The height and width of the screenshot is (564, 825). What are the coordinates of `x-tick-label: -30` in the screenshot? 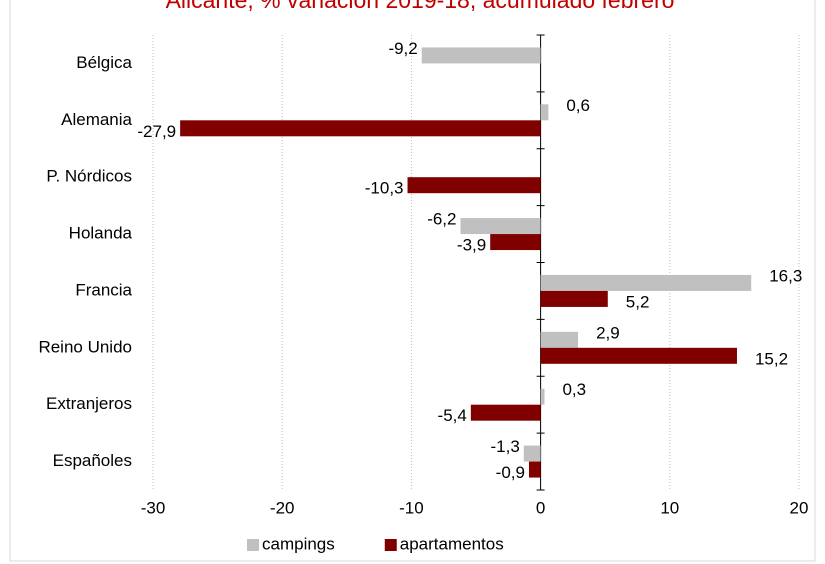 It's located at (153, 507).